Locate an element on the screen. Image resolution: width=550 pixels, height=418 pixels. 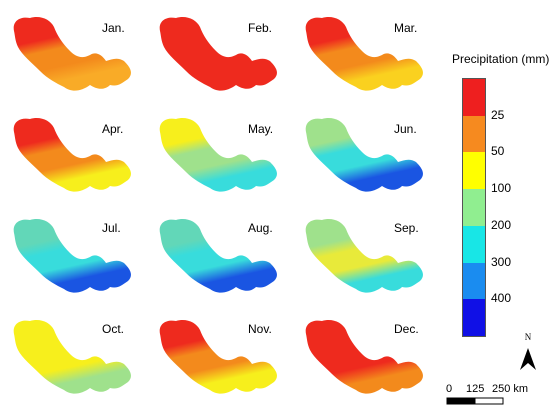
north-arrow: N is located at coordinates (528, 351).